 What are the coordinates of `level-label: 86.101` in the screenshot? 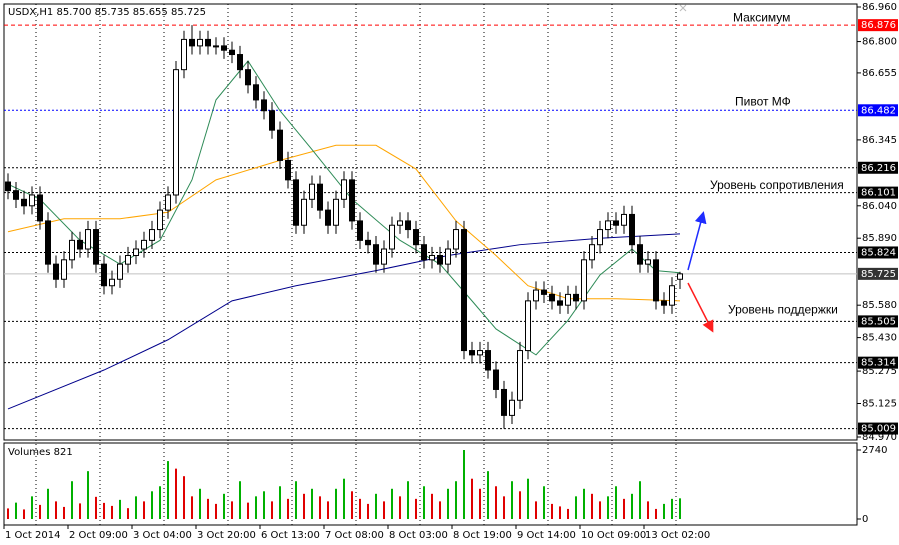 It's located at (878, 193).